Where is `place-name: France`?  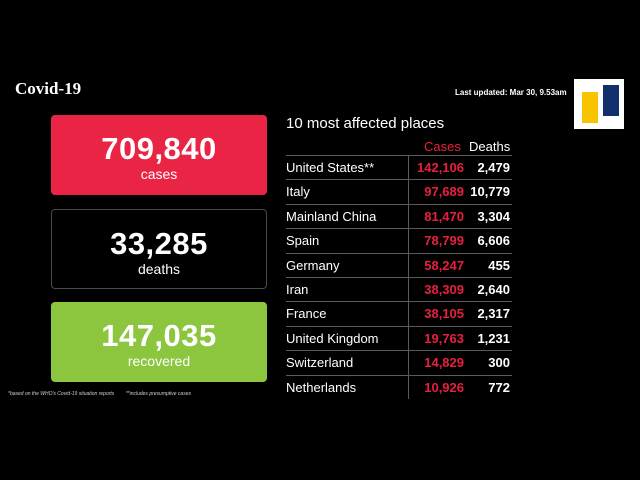 place-name: France is located at coordinates (306, 314).